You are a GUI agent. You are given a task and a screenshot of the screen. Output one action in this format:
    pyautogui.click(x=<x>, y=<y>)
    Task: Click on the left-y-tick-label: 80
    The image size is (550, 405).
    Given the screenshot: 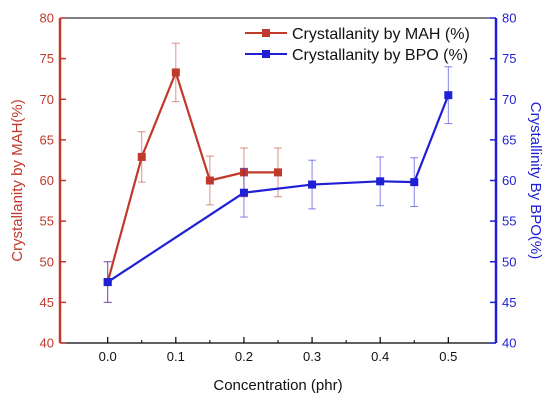 What is the action you would take?
    pyautogui.click(x=47, y=18)
    